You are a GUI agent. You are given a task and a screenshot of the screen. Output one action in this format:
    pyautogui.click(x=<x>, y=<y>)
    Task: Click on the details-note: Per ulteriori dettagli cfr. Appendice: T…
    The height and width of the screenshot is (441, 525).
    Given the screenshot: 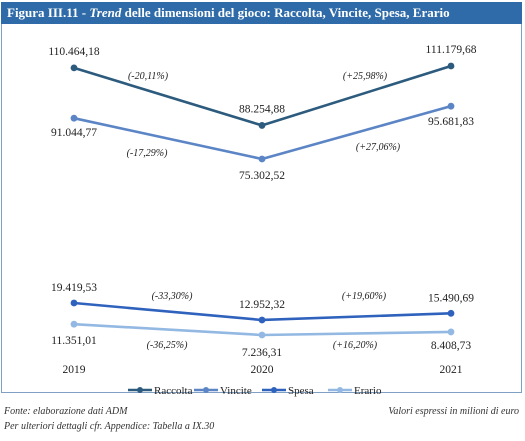 What is the action you would take?
    pyautogui.click(x=109, y=426)
    